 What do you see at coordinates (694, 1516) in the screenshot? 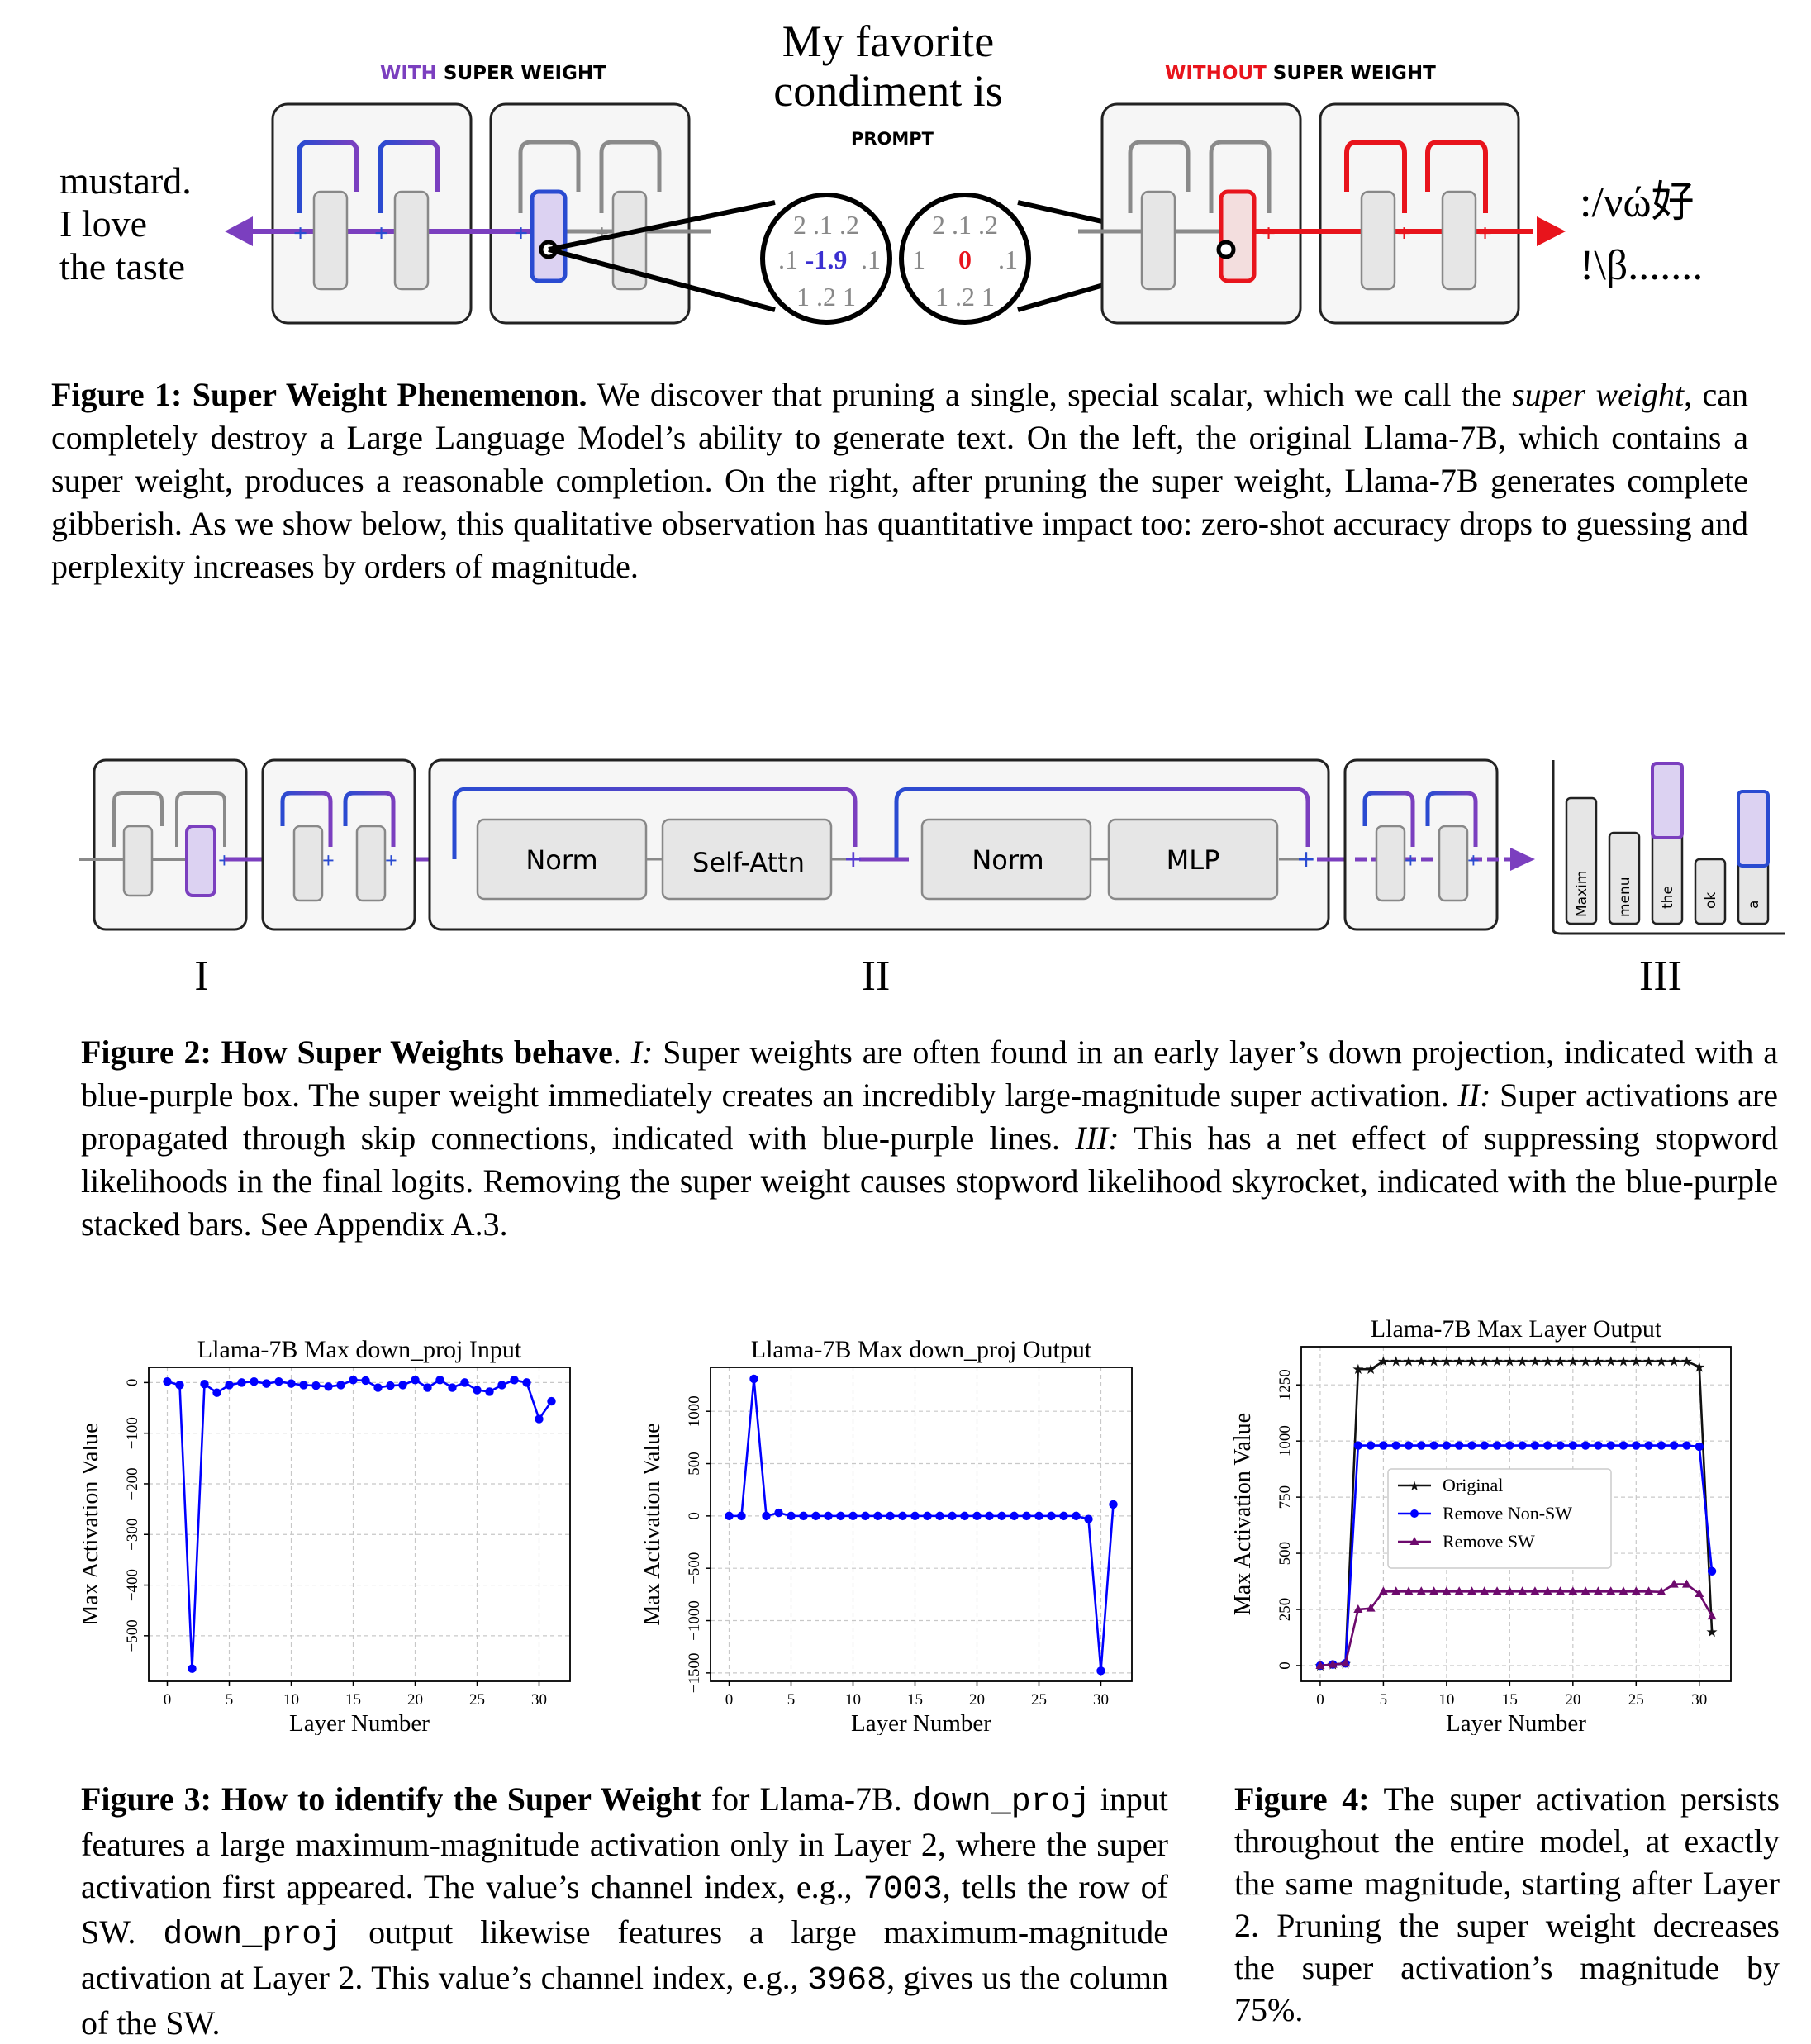
I see `y-tick-label: 0` at bounding box center [694, 1516].